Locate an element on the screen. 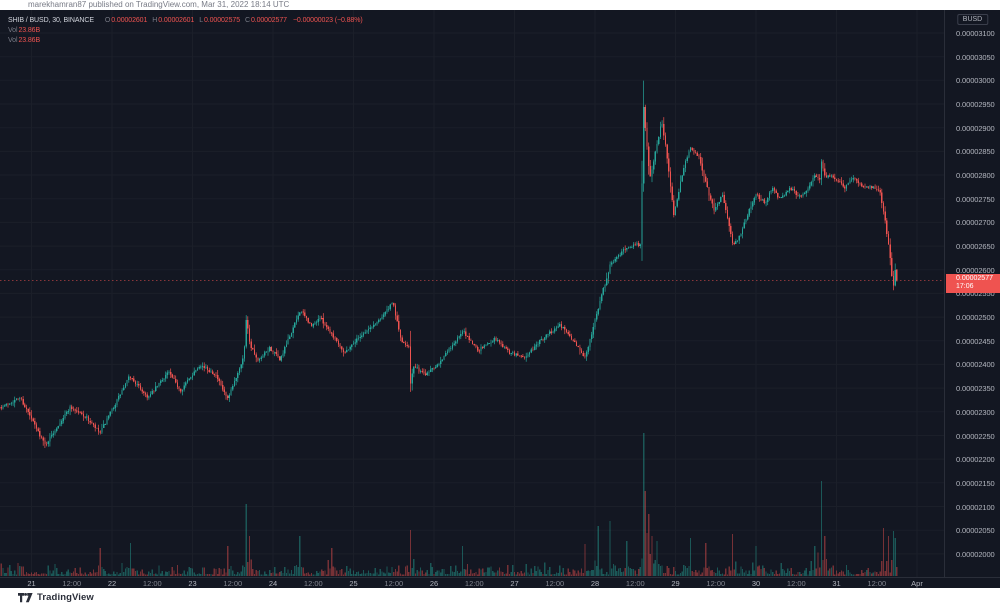 The image size is (1000, 607). price-tick: 0.00002600 is located at coordinates (975, 270).